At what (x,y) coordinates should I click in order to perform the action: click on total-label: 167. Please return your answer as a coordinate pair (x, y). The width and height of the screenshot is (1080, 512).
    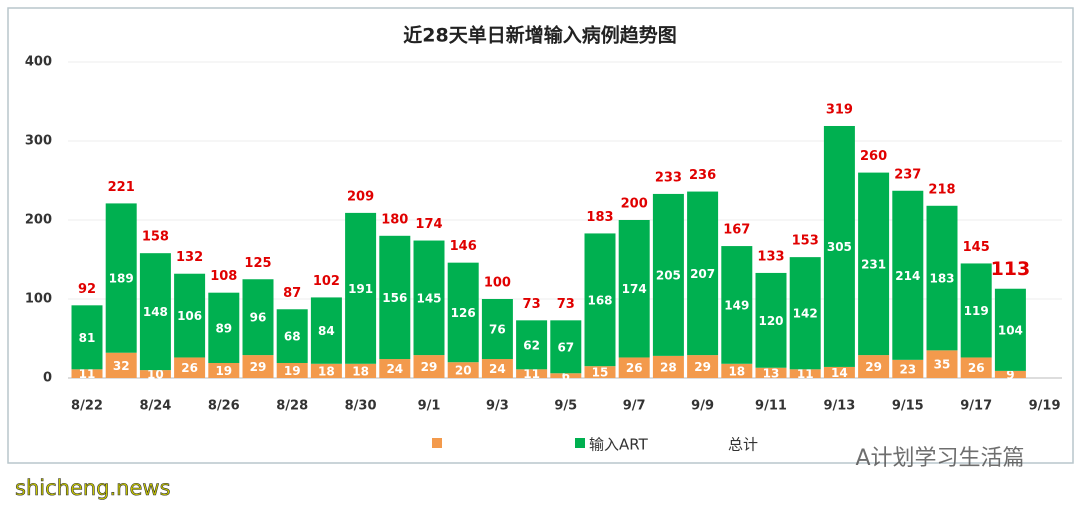
    Looking at the image, I should click on (736, 230).